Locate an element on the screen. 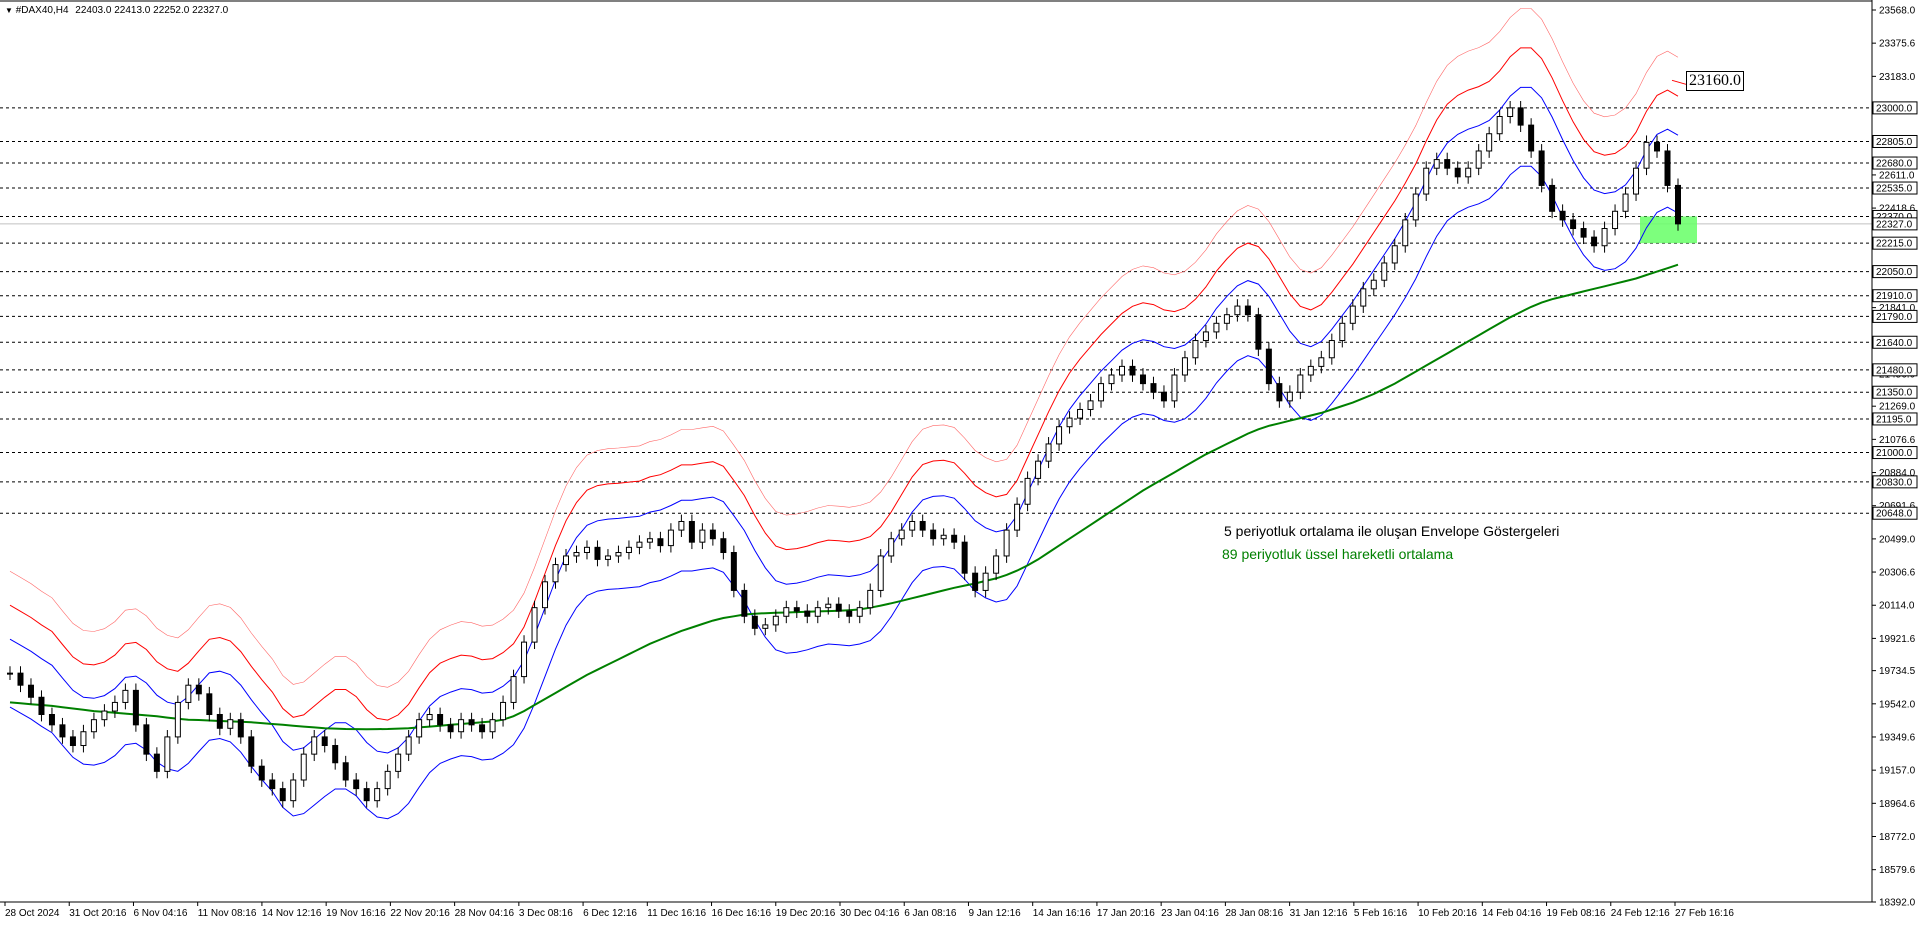  highlight-zone-group is located at coordinates (1668, 230).